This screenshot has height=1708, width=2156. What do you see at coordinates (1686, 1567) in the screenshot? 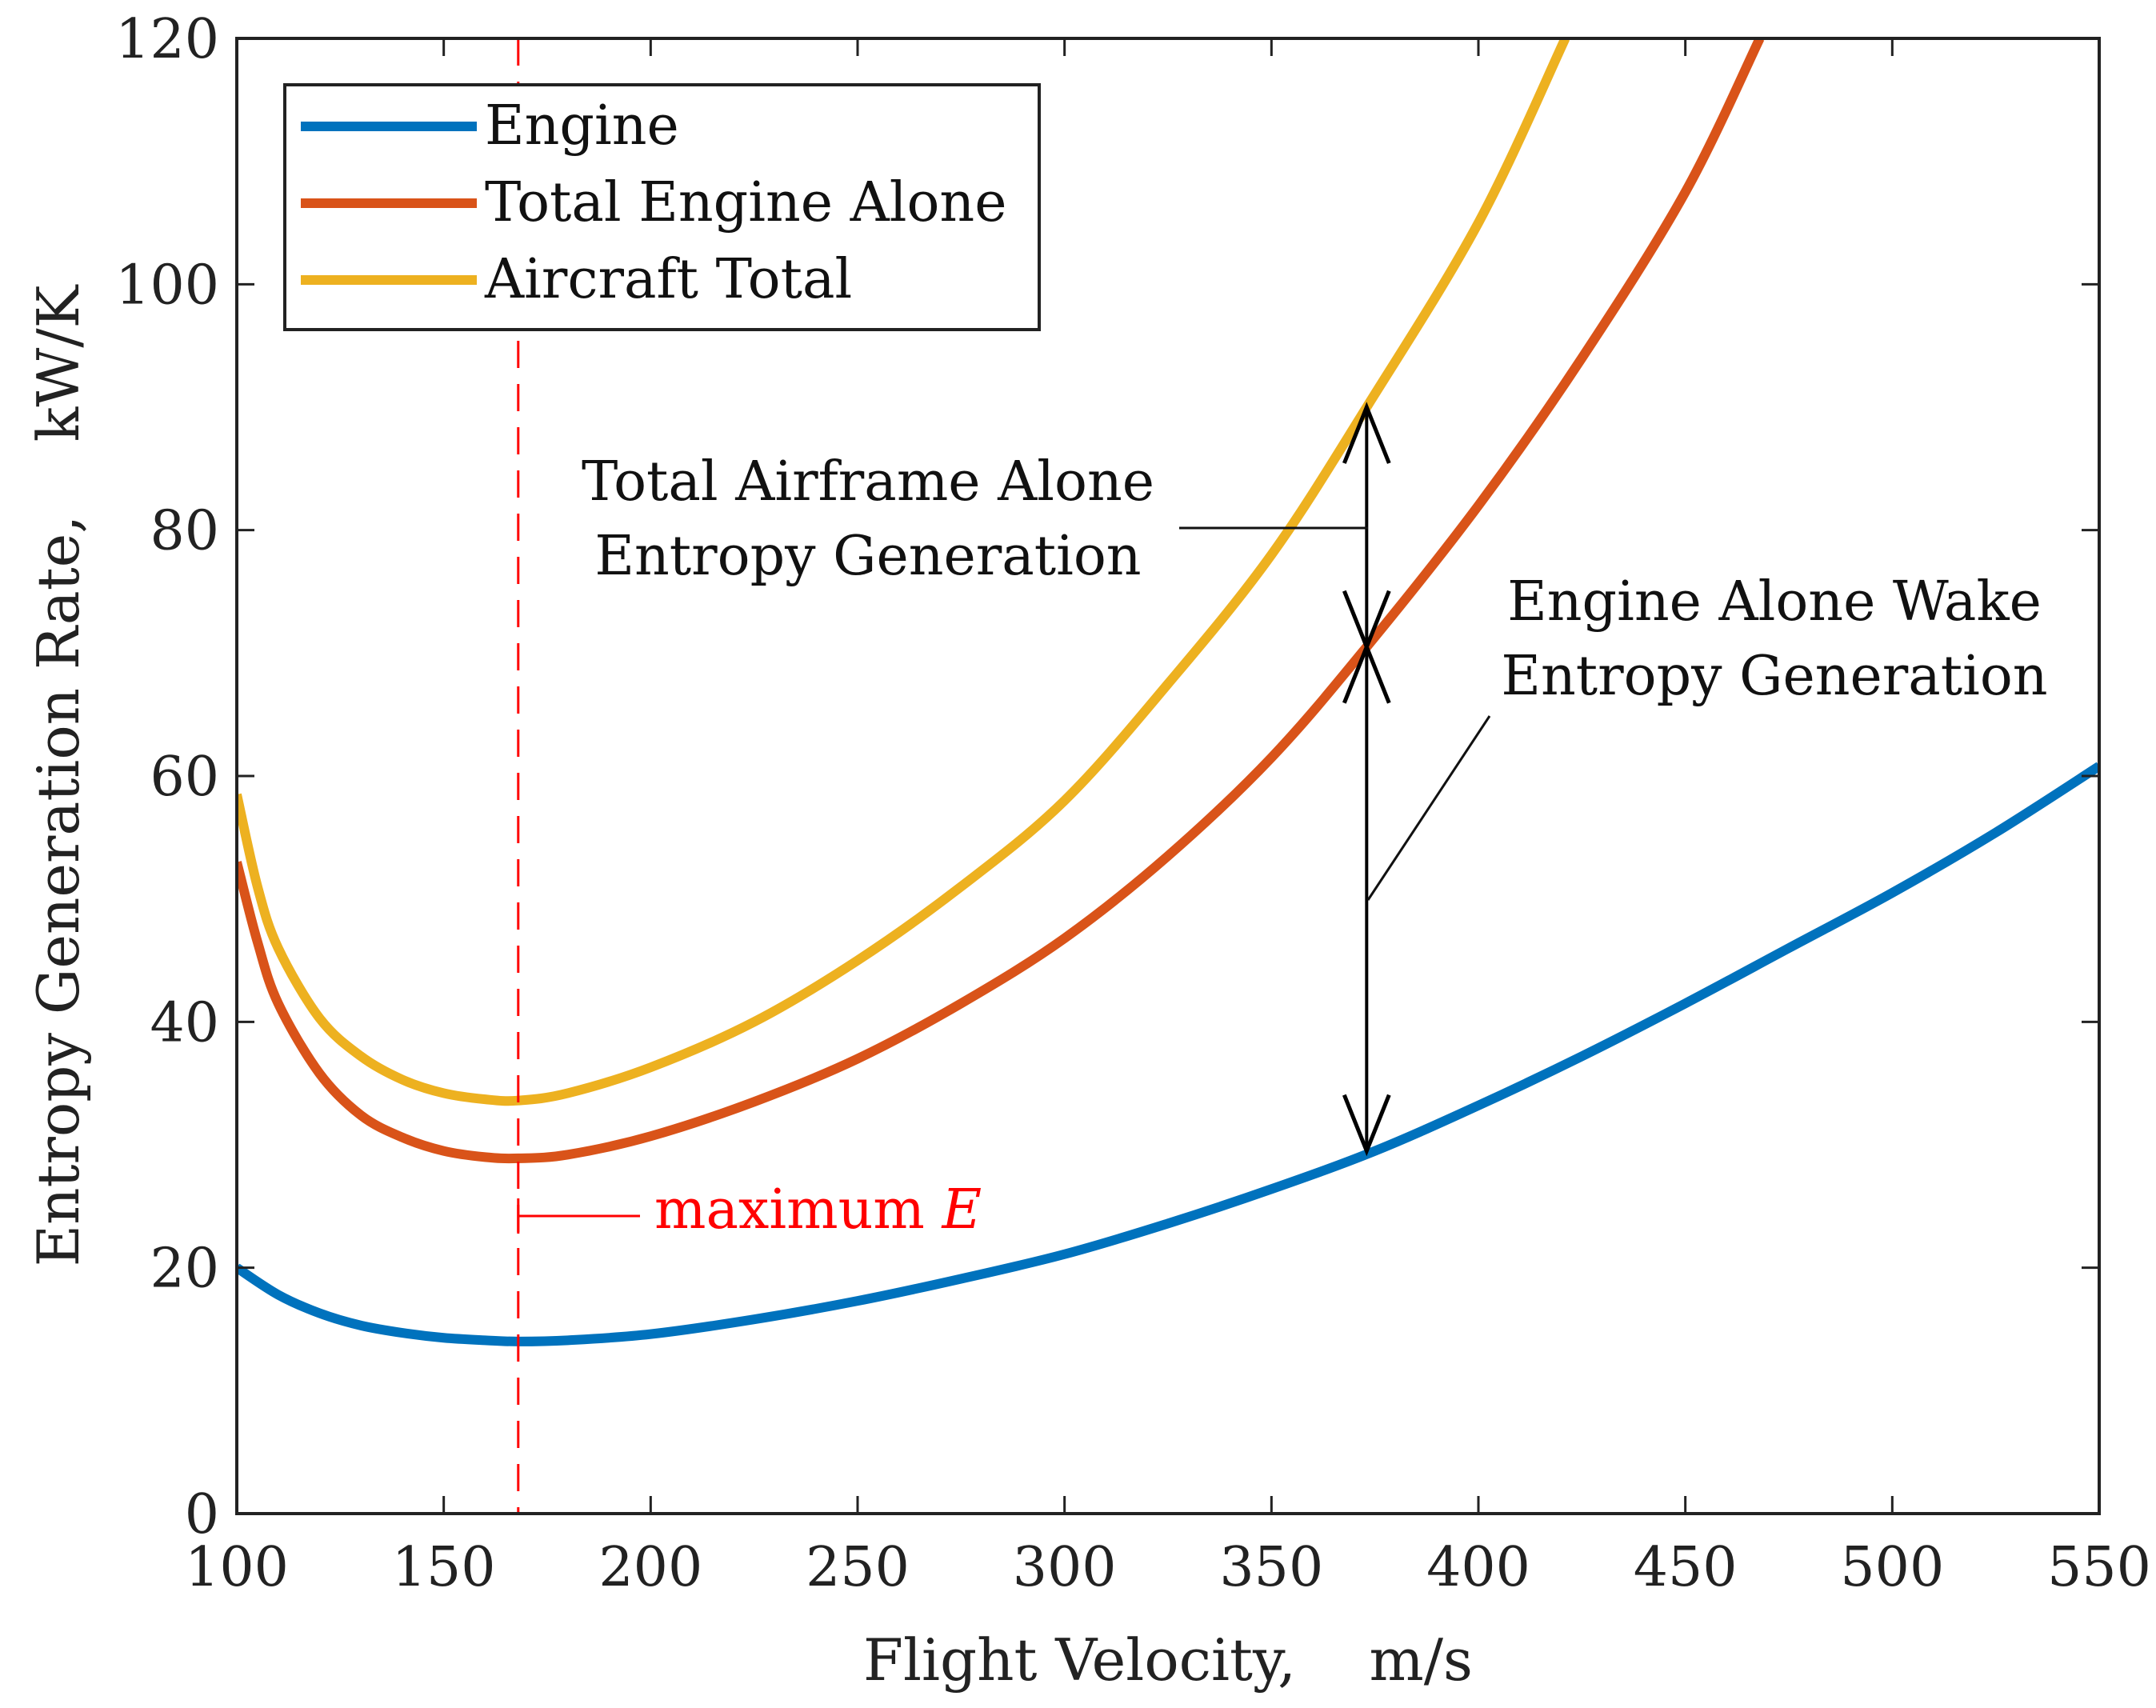
I see `x-tick-label: 450` at bounding box center [1686, 1567].